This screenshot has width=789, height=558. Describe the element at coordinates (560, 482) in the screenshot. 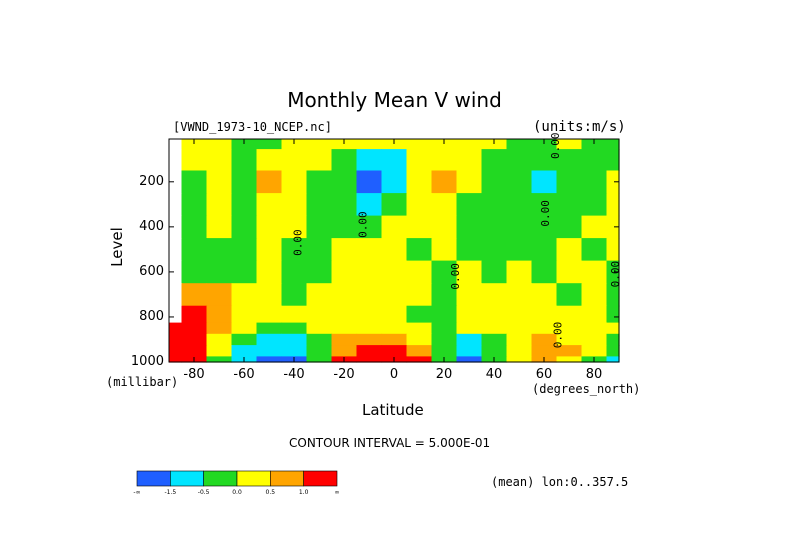

I see `mean-longitude-note: (mean) lon:0..357.5` at that location.